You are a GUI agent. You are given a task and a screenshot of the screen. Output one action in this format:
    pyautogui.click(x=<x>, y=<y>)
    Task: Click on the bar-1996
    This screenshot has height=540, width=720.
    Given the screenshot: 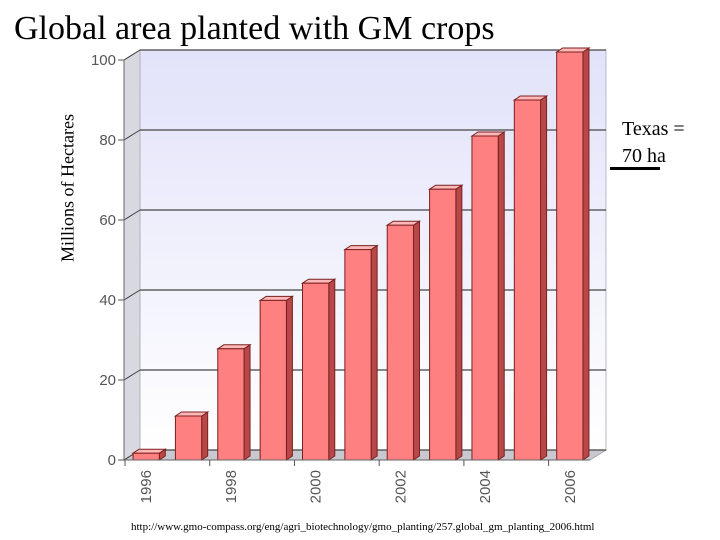 What is the action you would take?
    pyautogui.click(x=149, y=454)
    